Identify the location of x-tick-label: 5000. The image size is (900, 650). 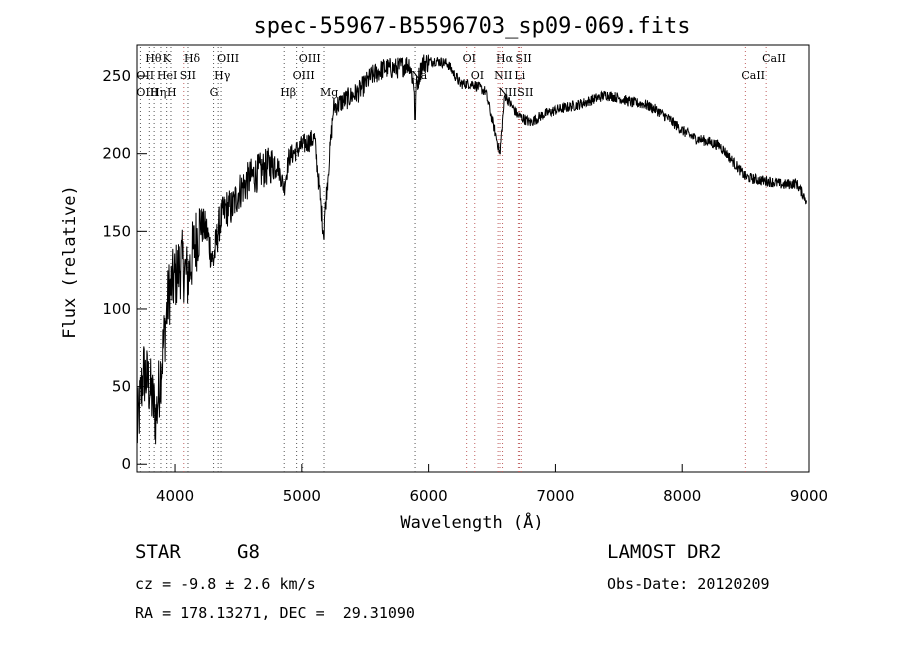
(302, 496).